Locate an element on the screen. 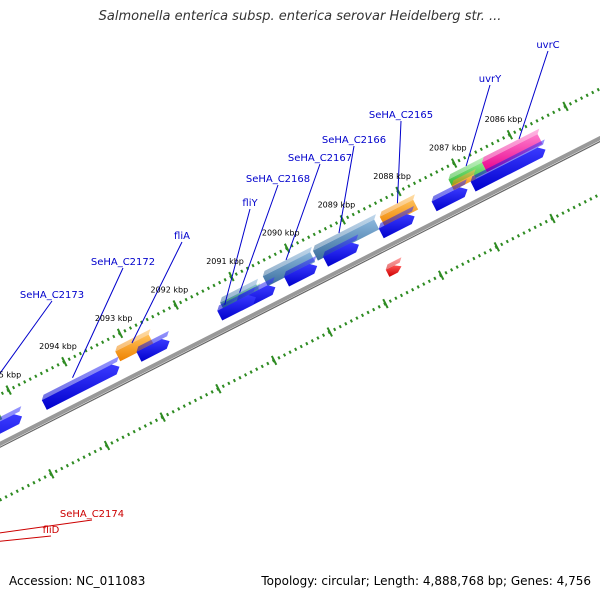 The height and width of the screenshot is (600, 600). tick-label: 2087 kbp is located at coordinates (448, 148).